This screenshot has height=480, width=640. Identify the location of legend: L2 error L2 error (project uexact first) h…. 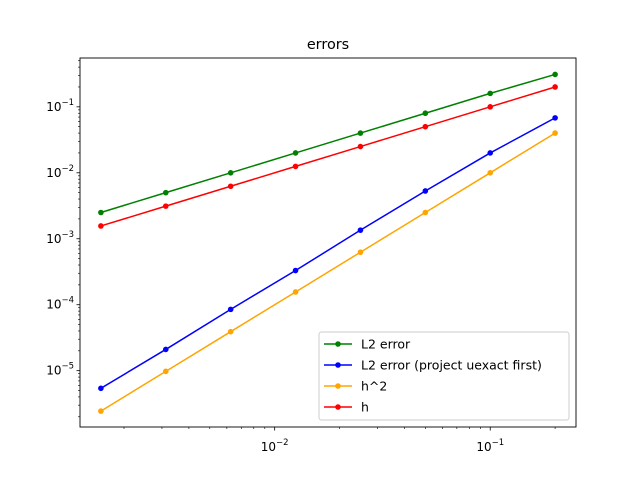
(444, 376).